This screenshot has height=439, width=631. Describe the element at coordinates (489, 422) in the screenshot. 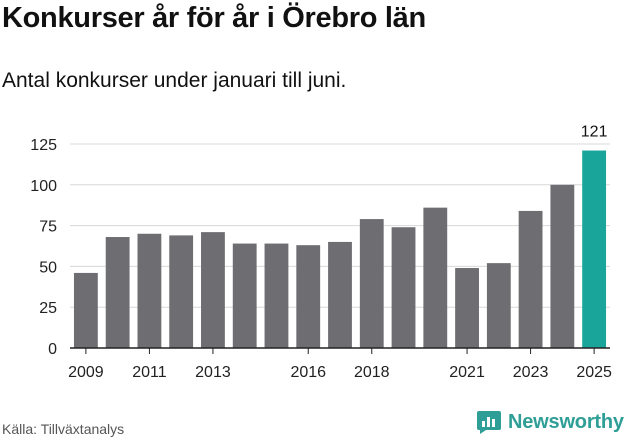

I see `newsworthy-logo-icon` at that location.